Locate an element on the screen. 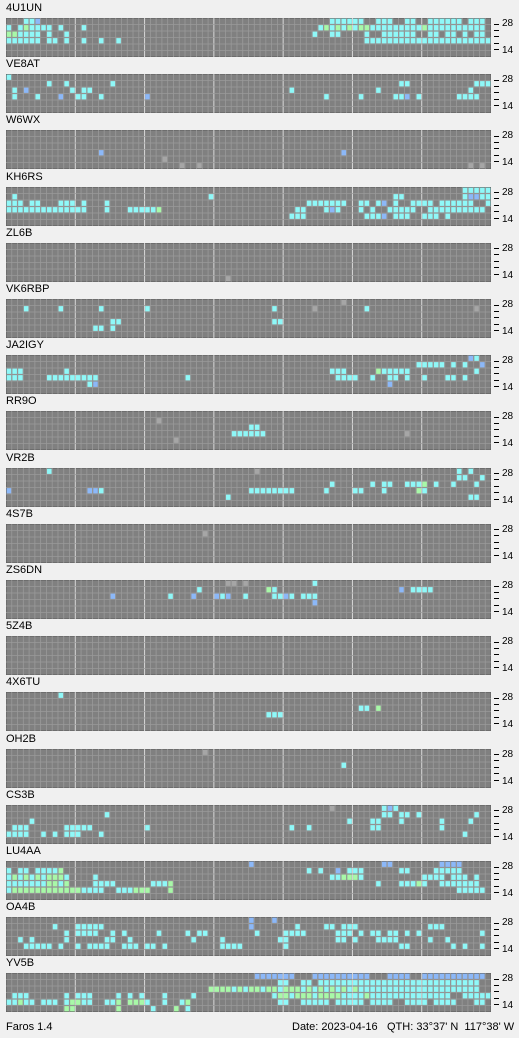 The image size is (519, 1038). beacon-panel: 4S7B 28 14 is located at coordinates (259, 537).